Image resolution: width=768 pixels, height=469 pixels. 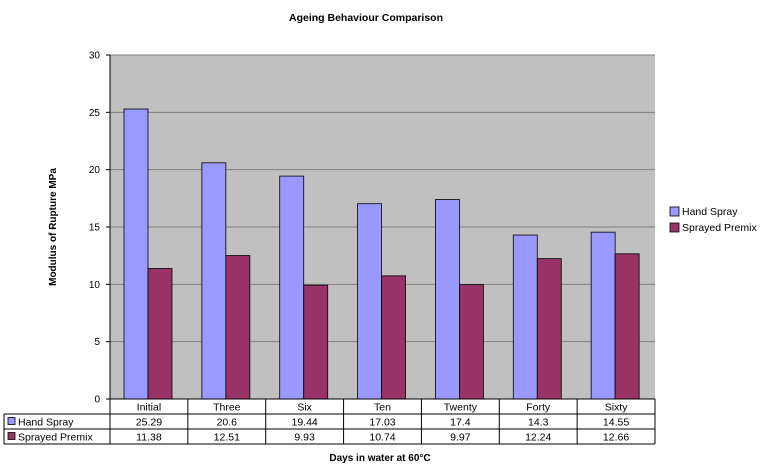 I want to click on category-label: Initial, so click(x=149, y=408).